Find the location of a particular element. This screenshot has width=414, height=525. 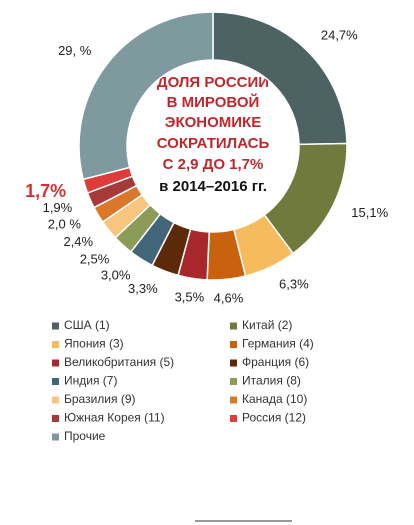

center-text: в 2014–2016 гг. is located at coordinates (213, 186).